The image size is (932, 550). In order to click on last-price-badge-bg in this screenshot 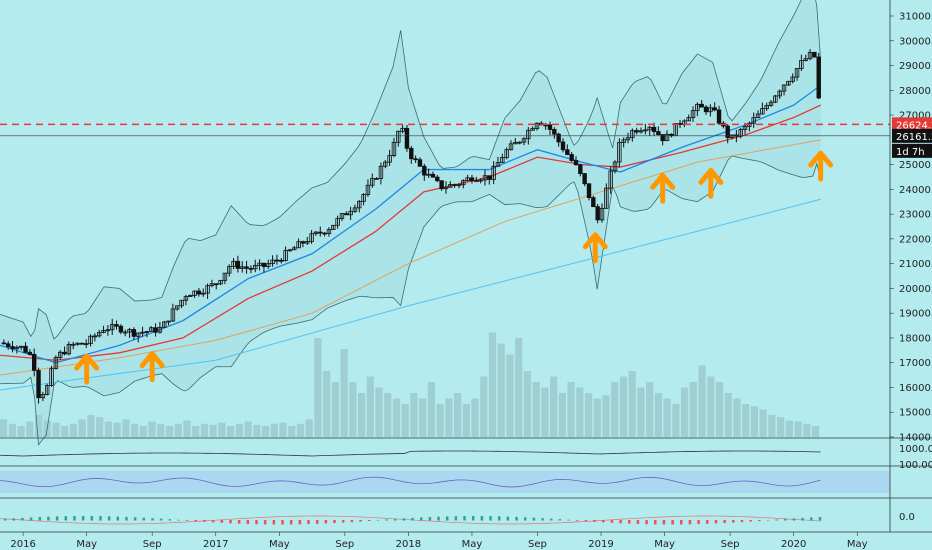, I will do `click(912, 135)`.